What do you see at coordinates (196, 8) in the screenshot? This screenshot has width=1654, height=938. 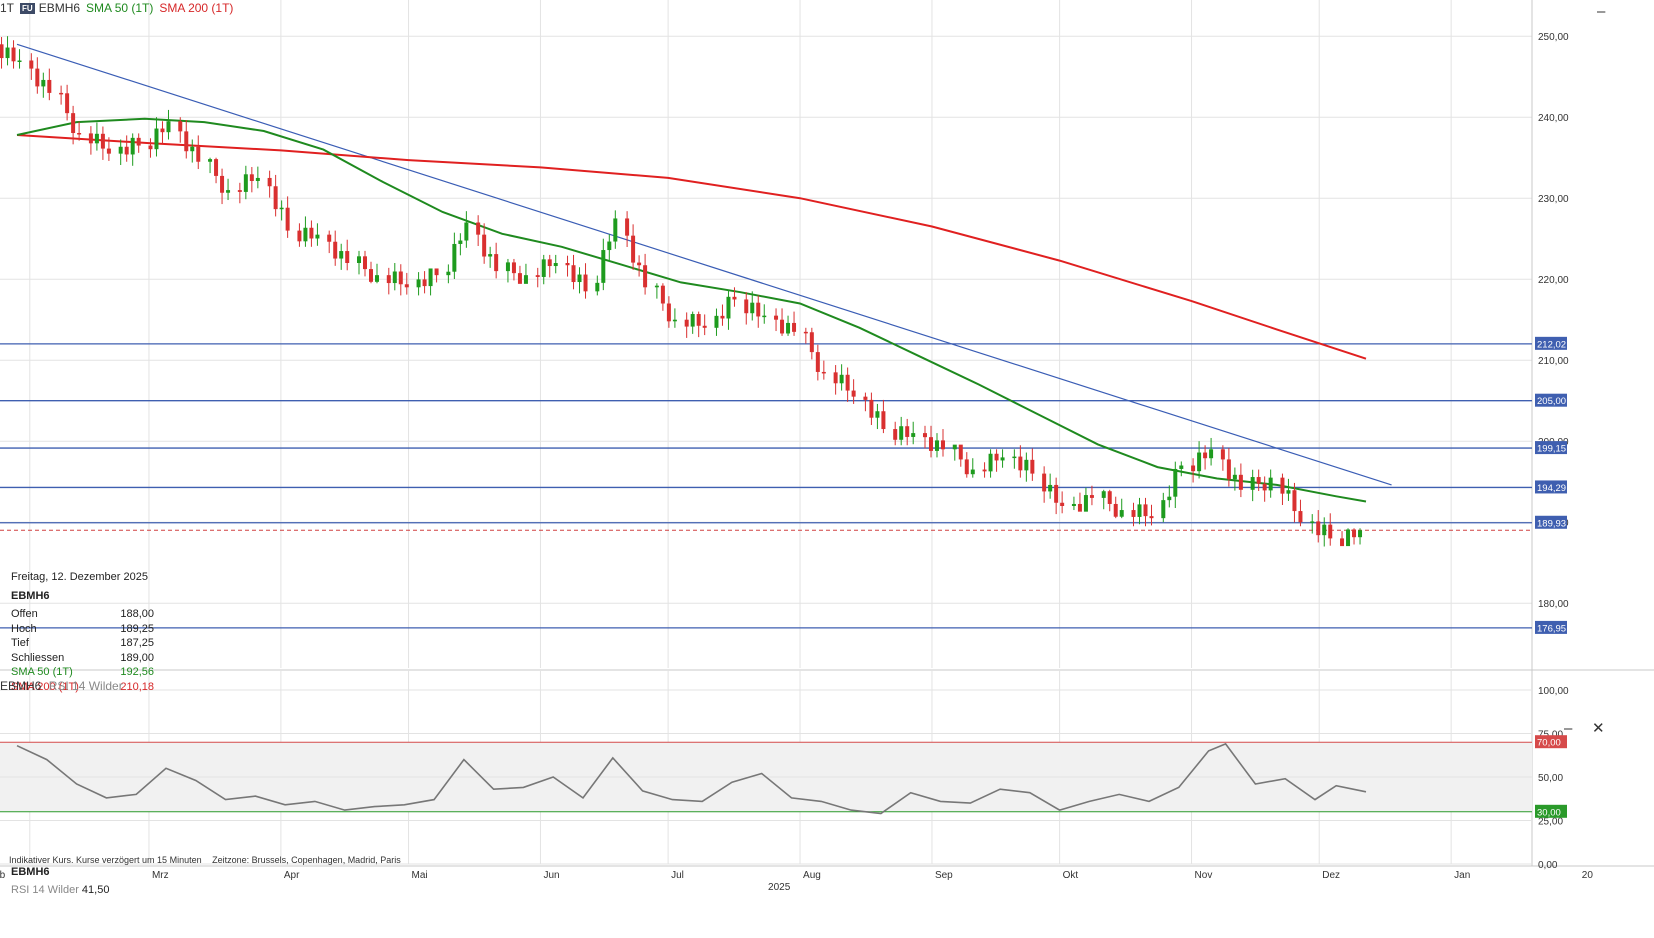 I see `sma200-legend: SMA 200 (1T)` at bounding box center [196, 8].